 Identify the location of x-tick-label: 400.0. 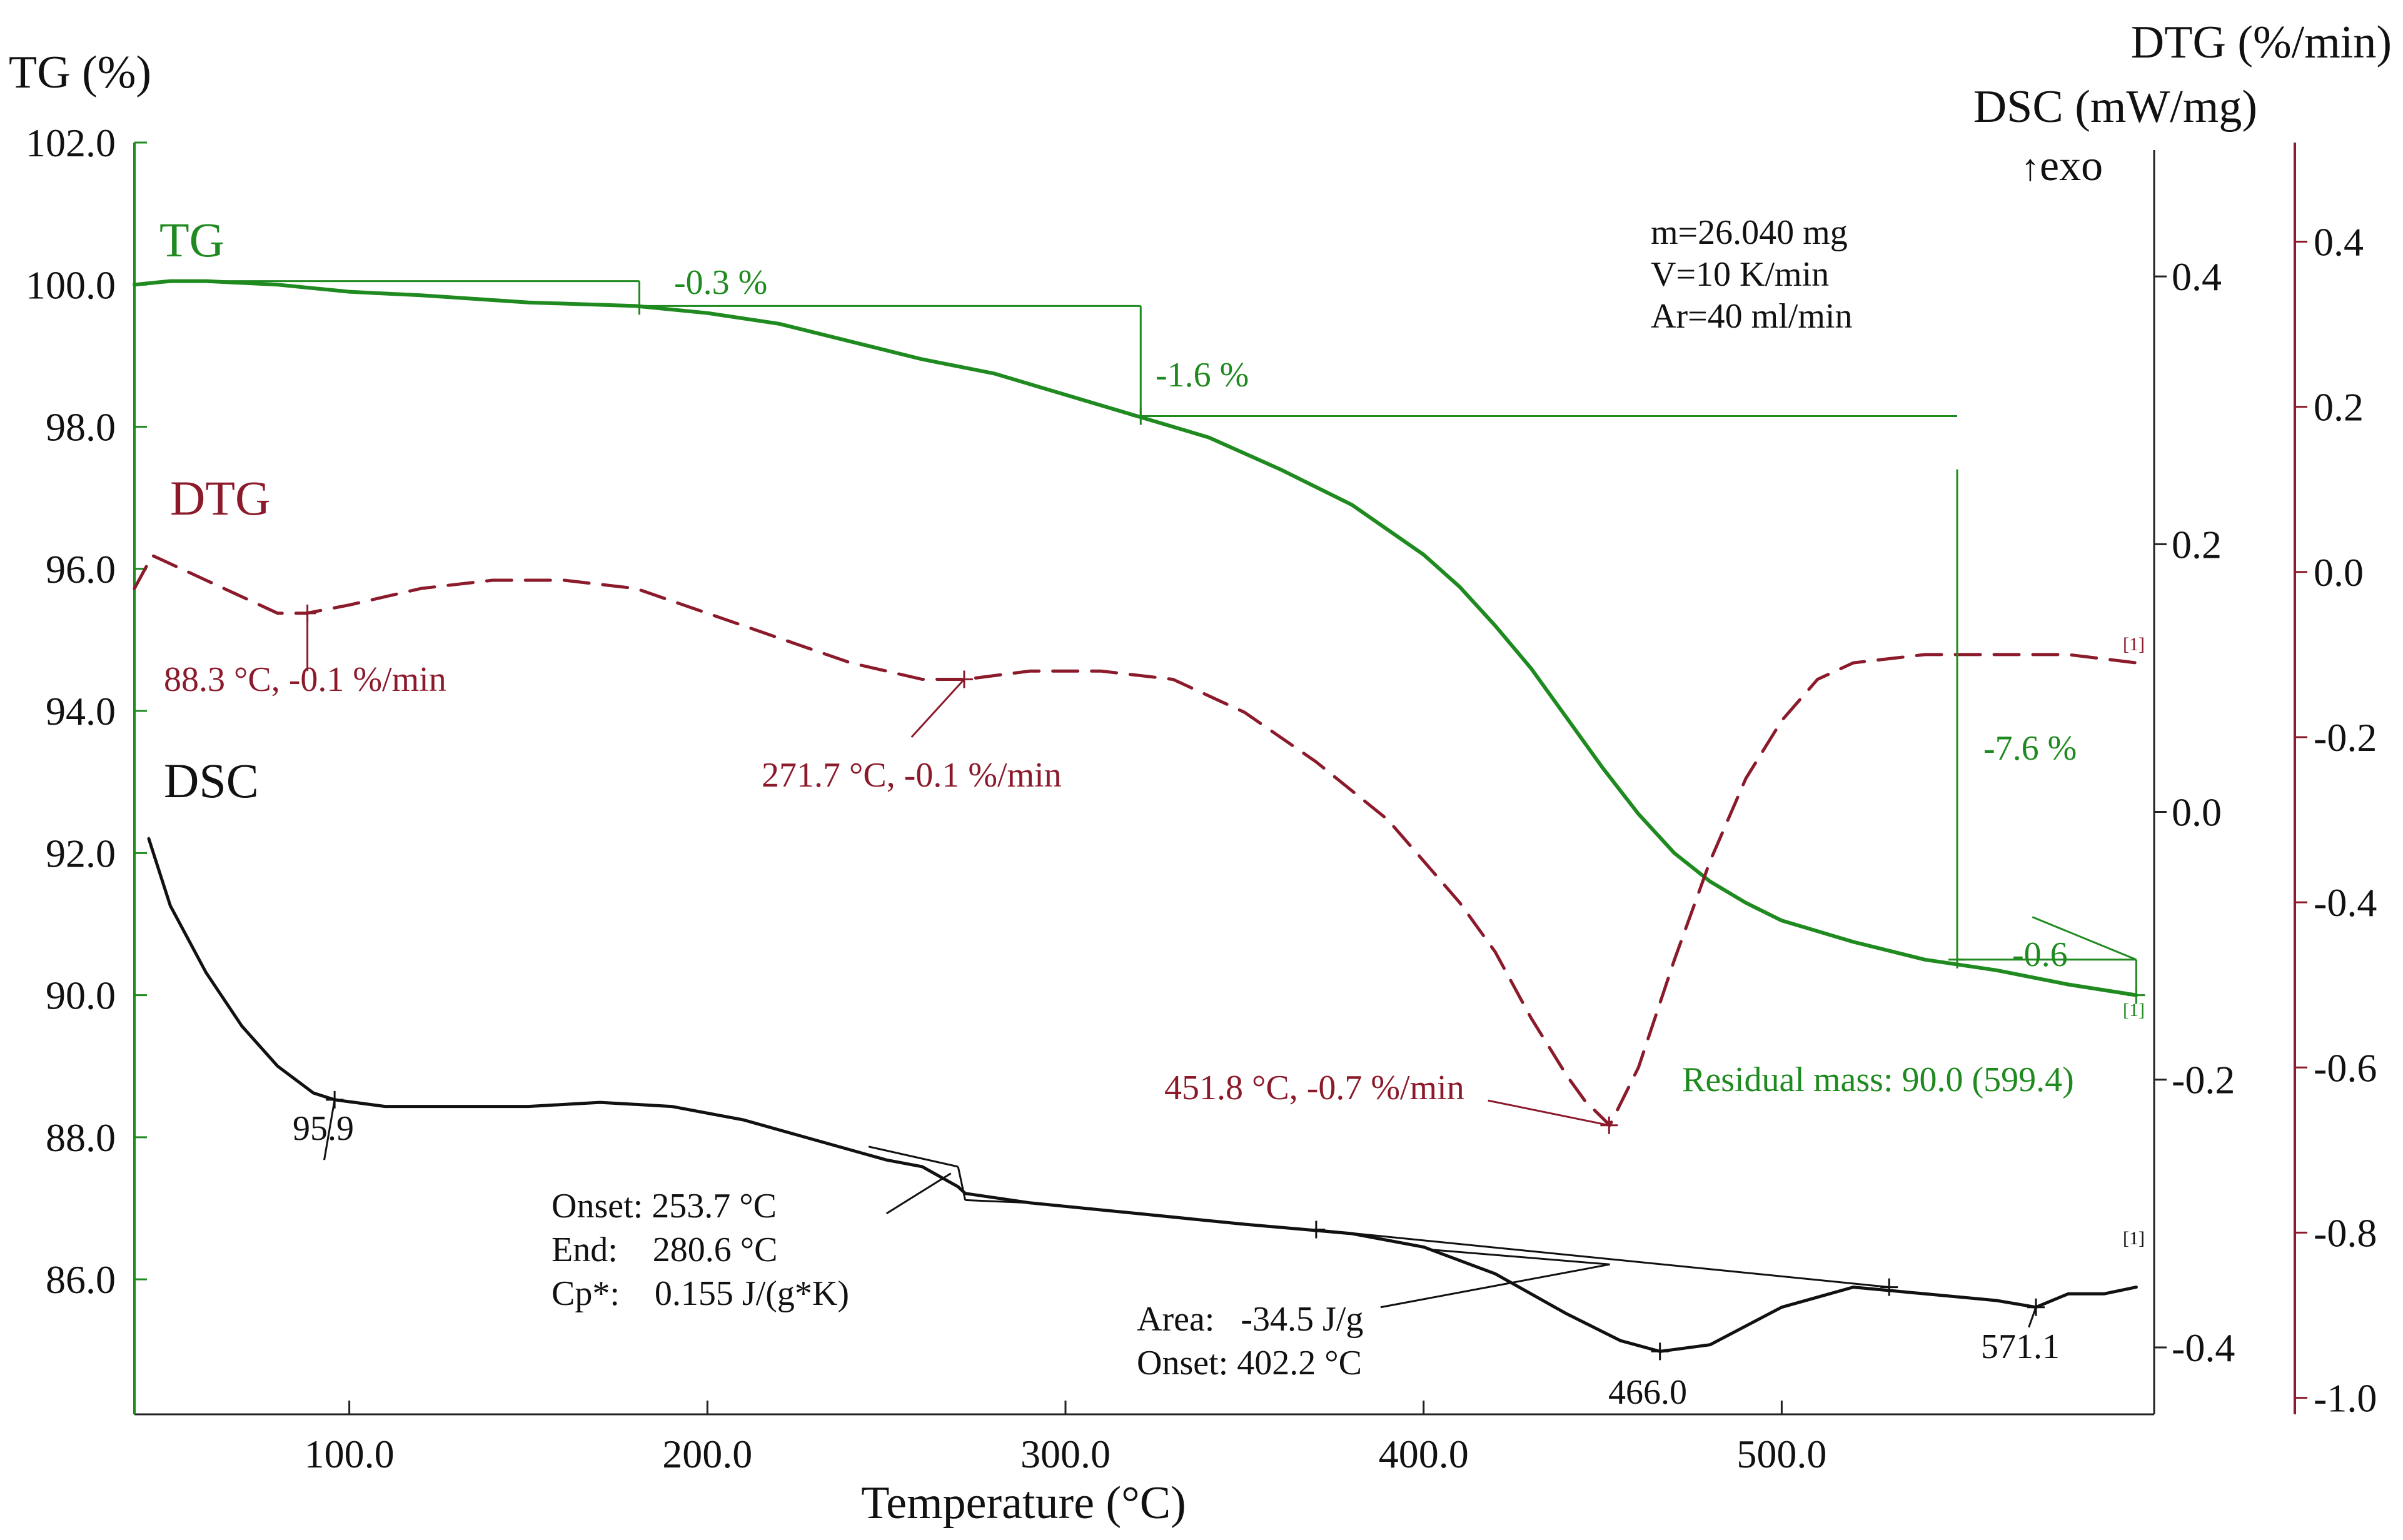
(1424, 1454).